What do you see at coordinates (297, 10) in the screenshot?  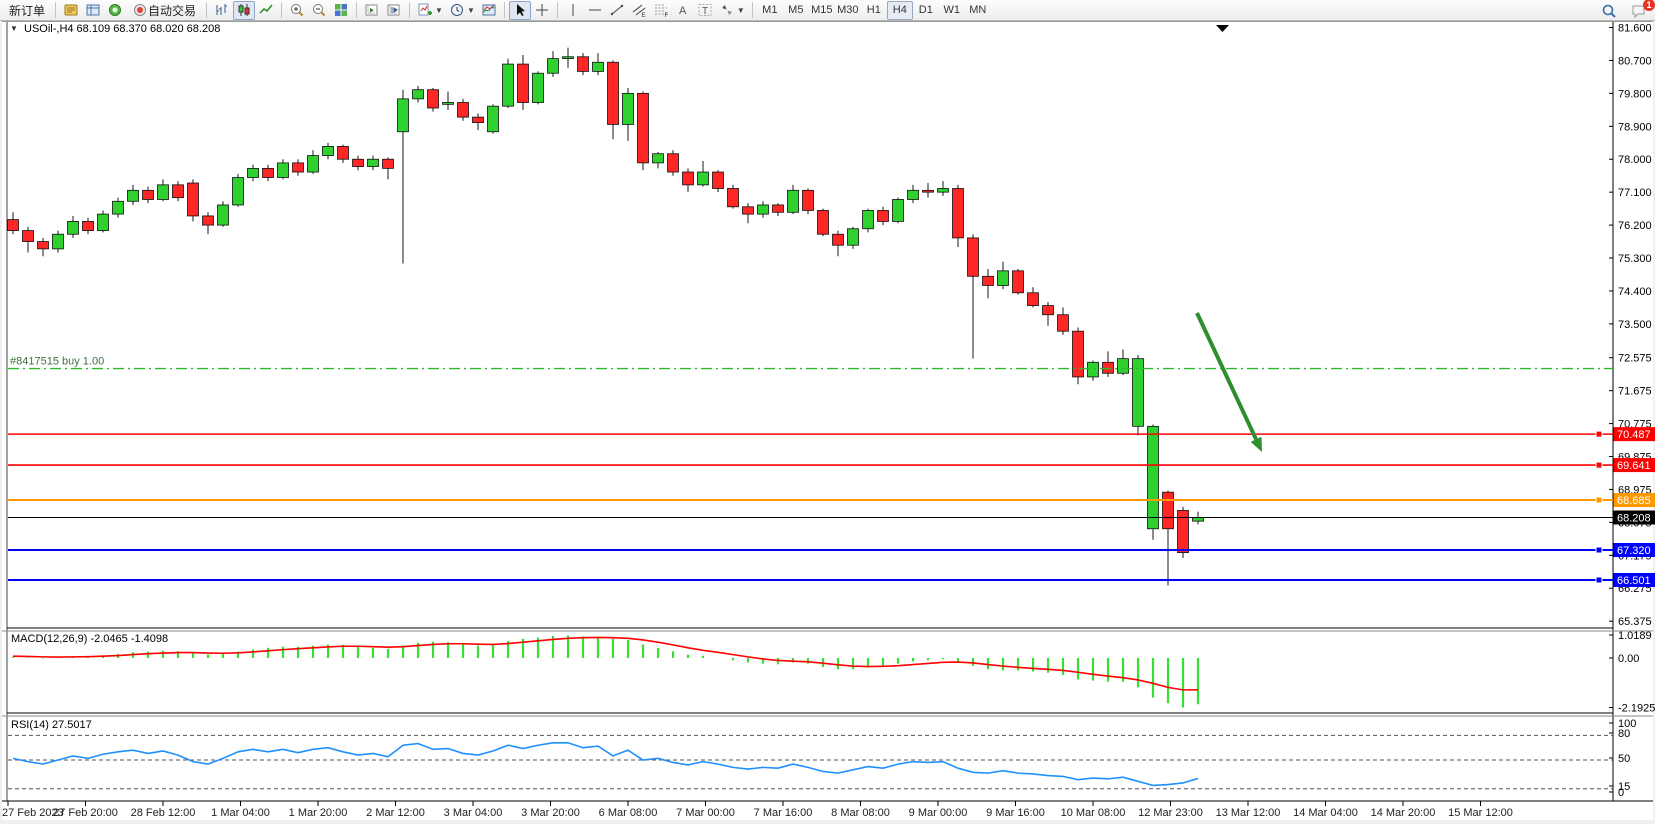 I see `zoom-in-button` at bounding box center [297, 10].